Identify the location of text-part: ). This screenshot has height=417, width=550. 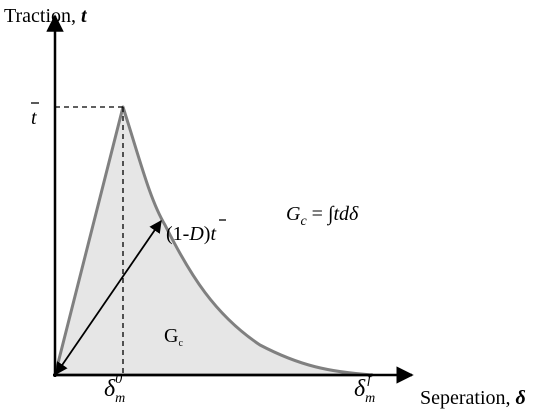
(207, 234).